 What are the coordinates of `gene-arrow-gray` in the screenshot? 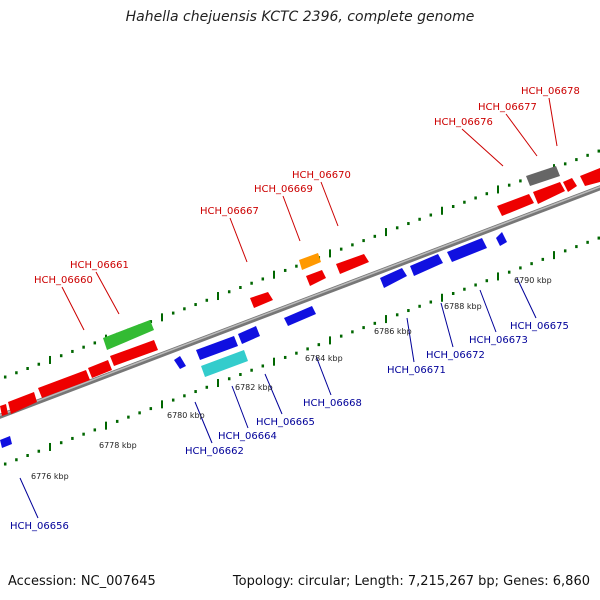 It's located at (543, 176).